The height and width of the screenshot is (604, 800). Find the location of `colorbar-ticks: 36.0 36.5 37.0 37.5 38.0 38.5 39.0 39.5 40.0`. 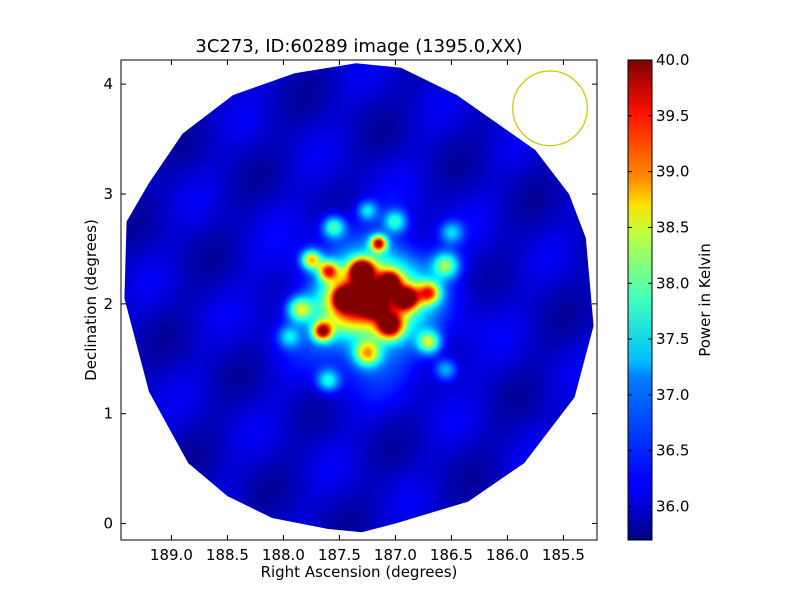

colorbar-ticks: 36.0 36.5 37.0 37.5 38.0 38.5 39.0 39.5 40.0 is located at coordinates (658, 283).